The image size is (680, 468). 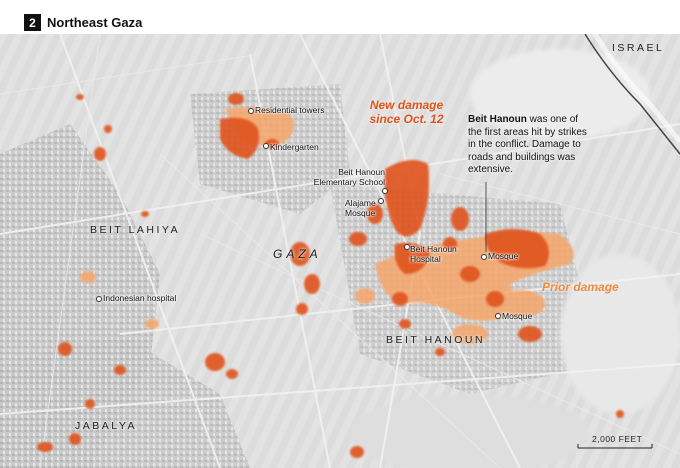 What do you see at coordinates (617, 439) in the screenshot?
I see `scale-label: 2,000 FEET` at bounding box center [617, 439].